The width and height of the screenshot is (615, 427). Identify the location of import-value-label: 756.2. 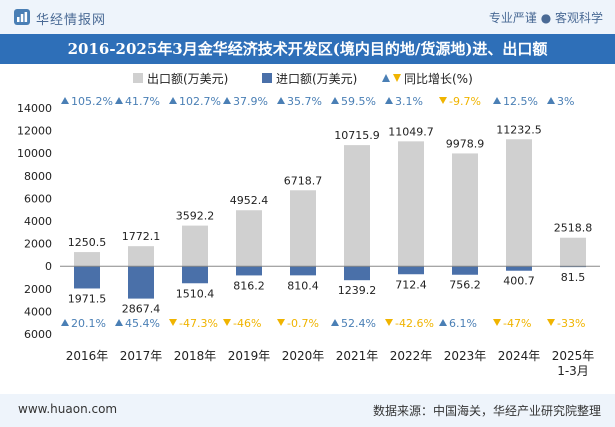
(465, 285).